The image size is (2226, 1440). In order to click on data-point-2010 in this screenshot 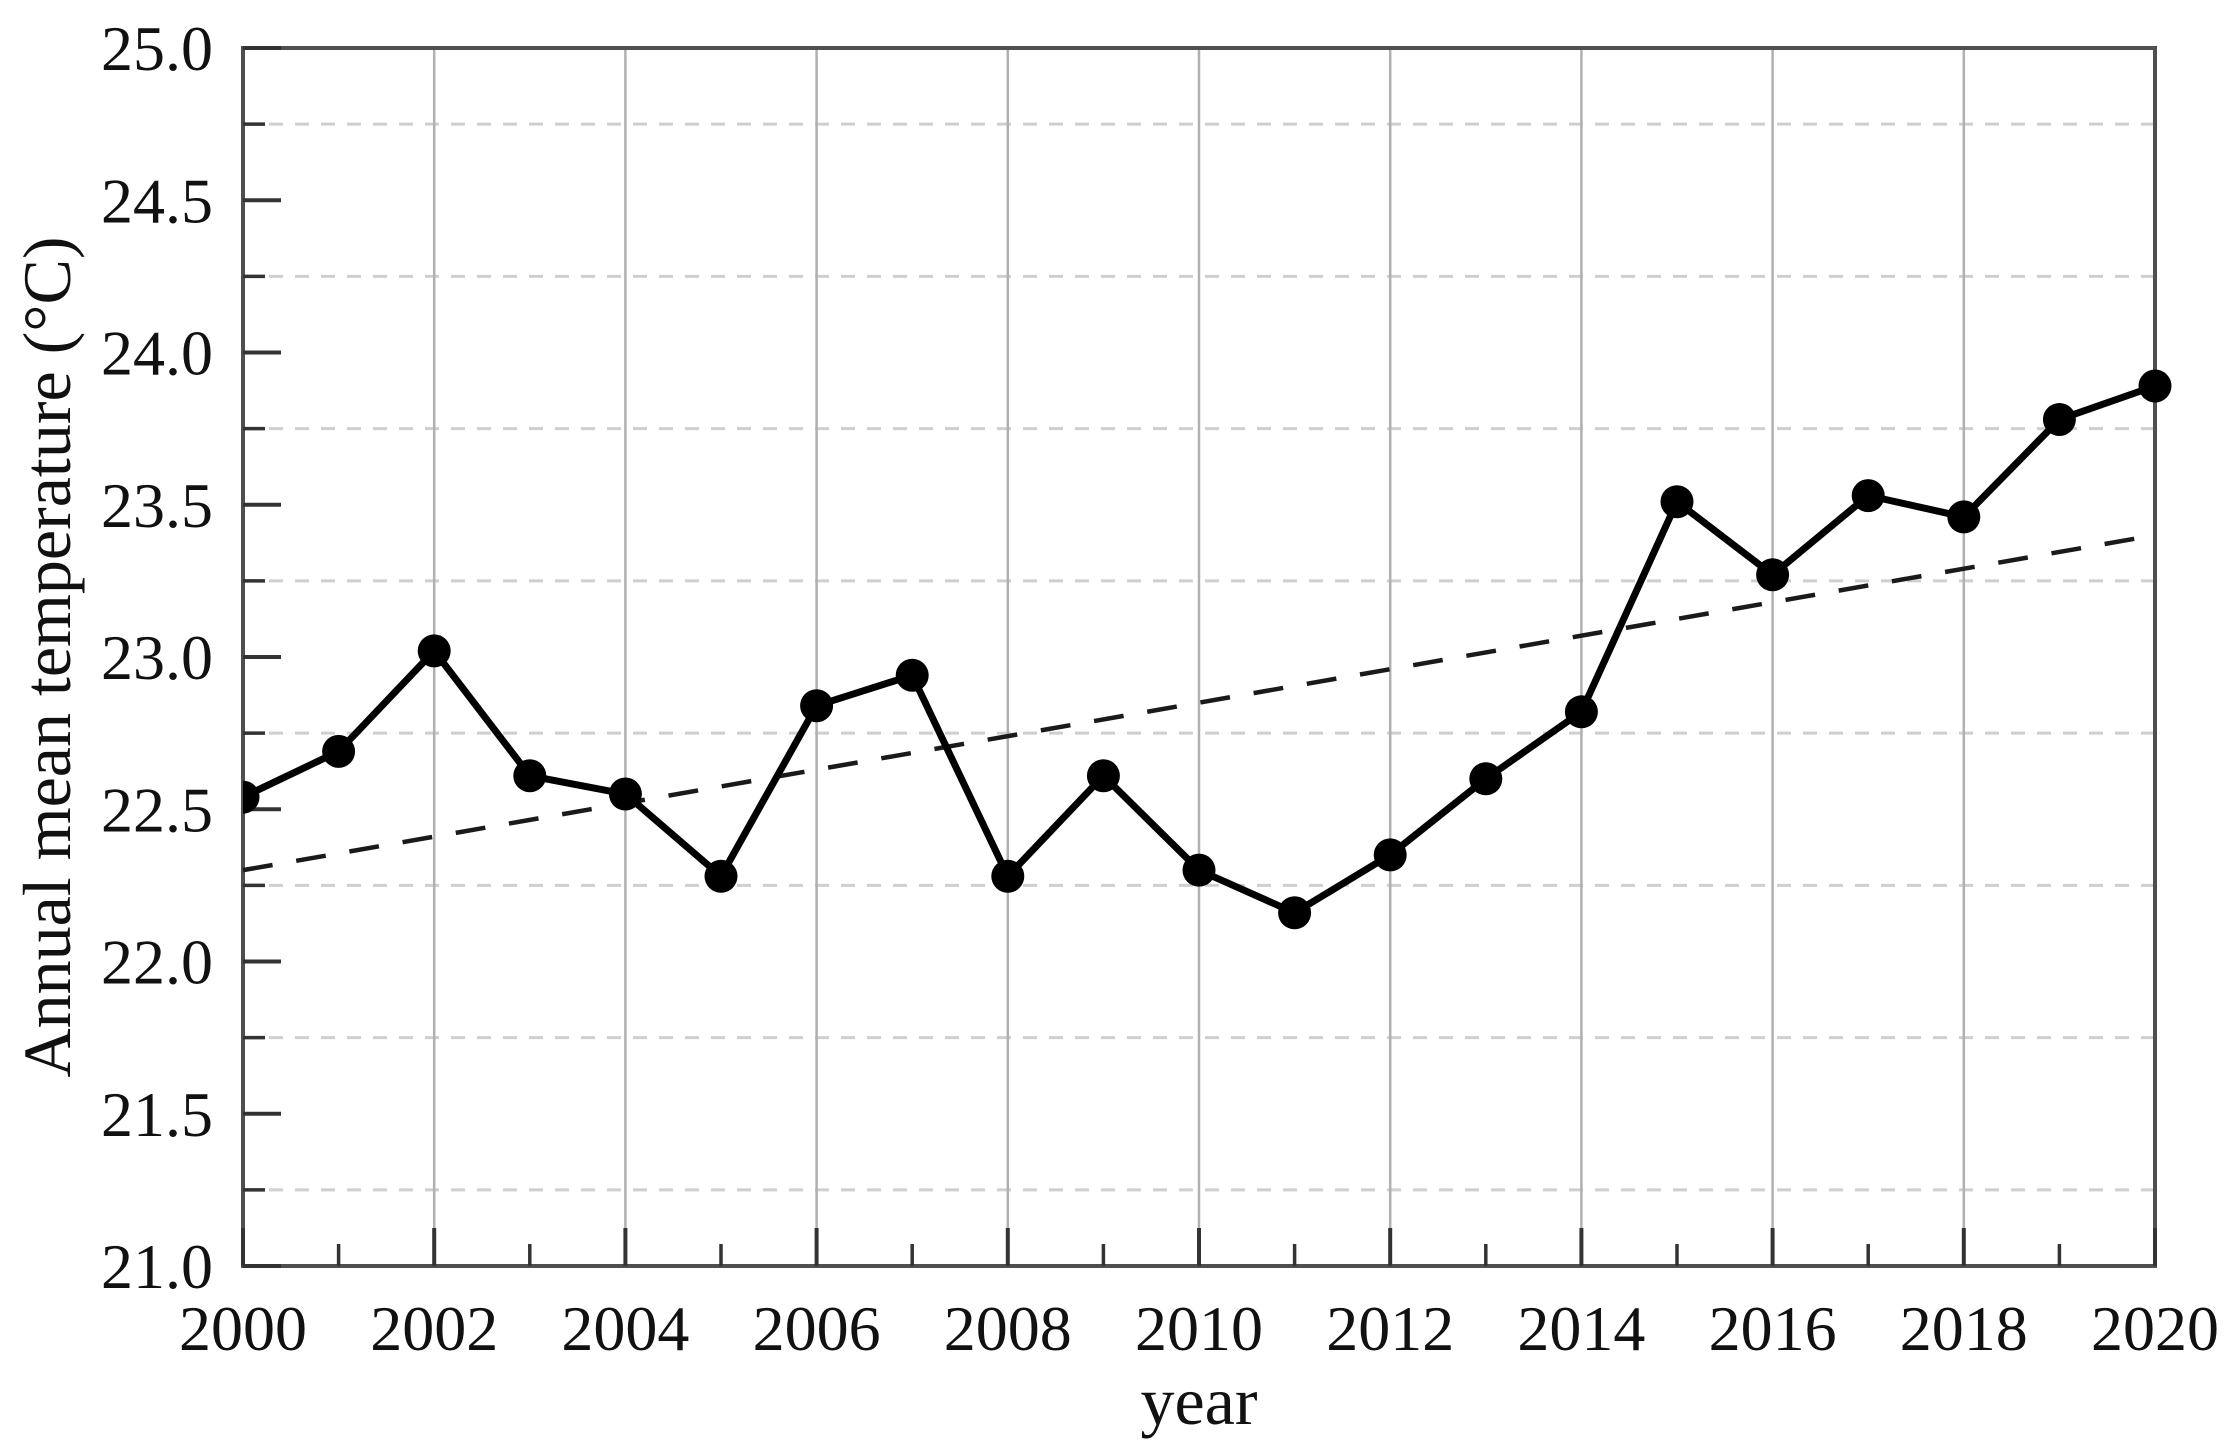, I will do `click(1199, 870)`.